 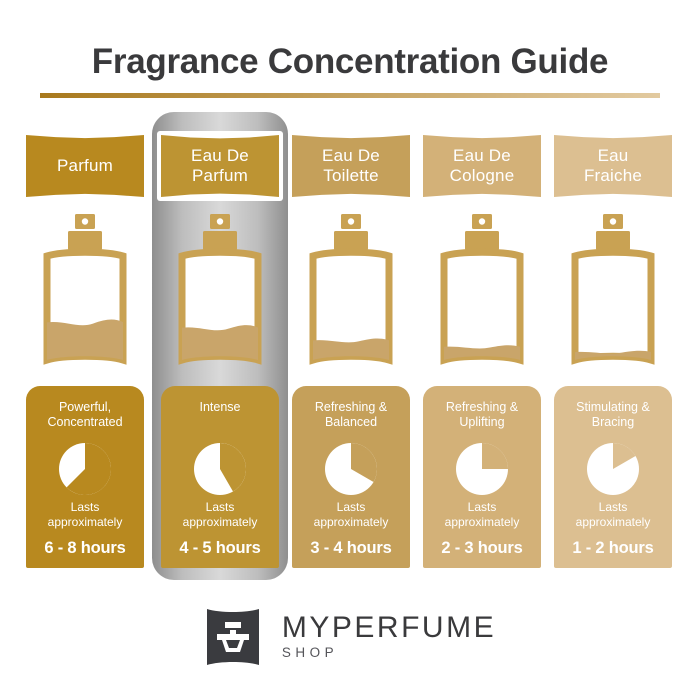 What do you see at coordinates (232, 637) in the screenshot?
I see `perfume-bottle-shield-icon` at bounding box center [232, 637].